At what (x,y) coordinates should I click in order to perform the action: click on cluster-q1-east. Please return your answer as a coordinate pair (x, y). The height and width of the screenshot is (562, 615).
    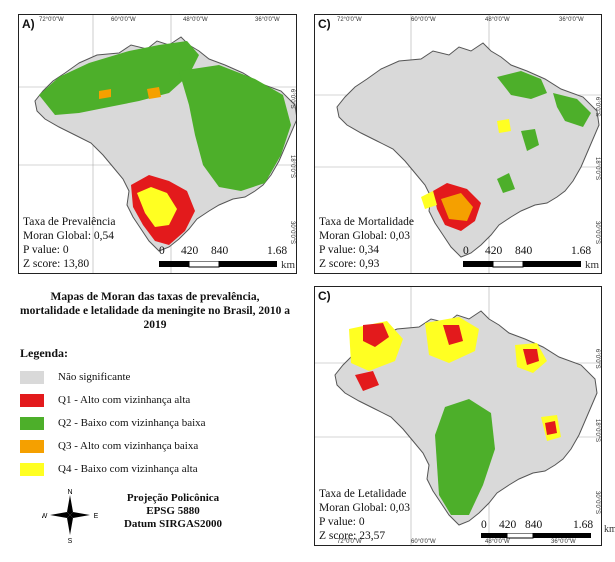
    Looking at the image, I should click on (551, 428).